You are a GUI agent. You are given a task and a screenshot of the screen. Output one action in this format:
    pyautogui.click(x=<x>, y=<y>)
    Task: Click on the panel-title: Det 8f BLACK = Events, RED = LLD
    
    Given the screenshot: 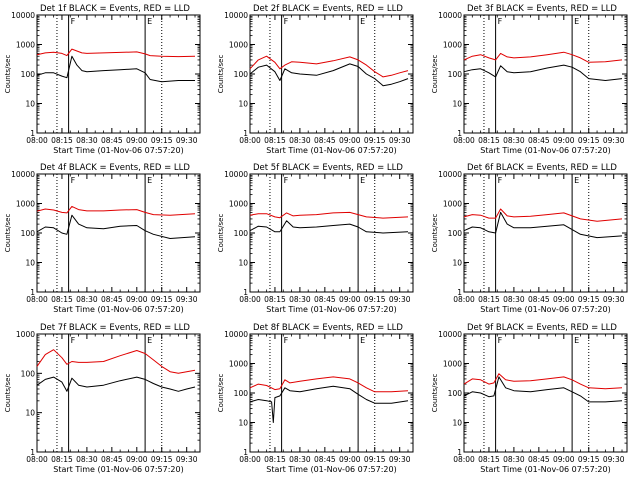 What is the action you would take?
    pyautogui.click(x=328, y=328)
    